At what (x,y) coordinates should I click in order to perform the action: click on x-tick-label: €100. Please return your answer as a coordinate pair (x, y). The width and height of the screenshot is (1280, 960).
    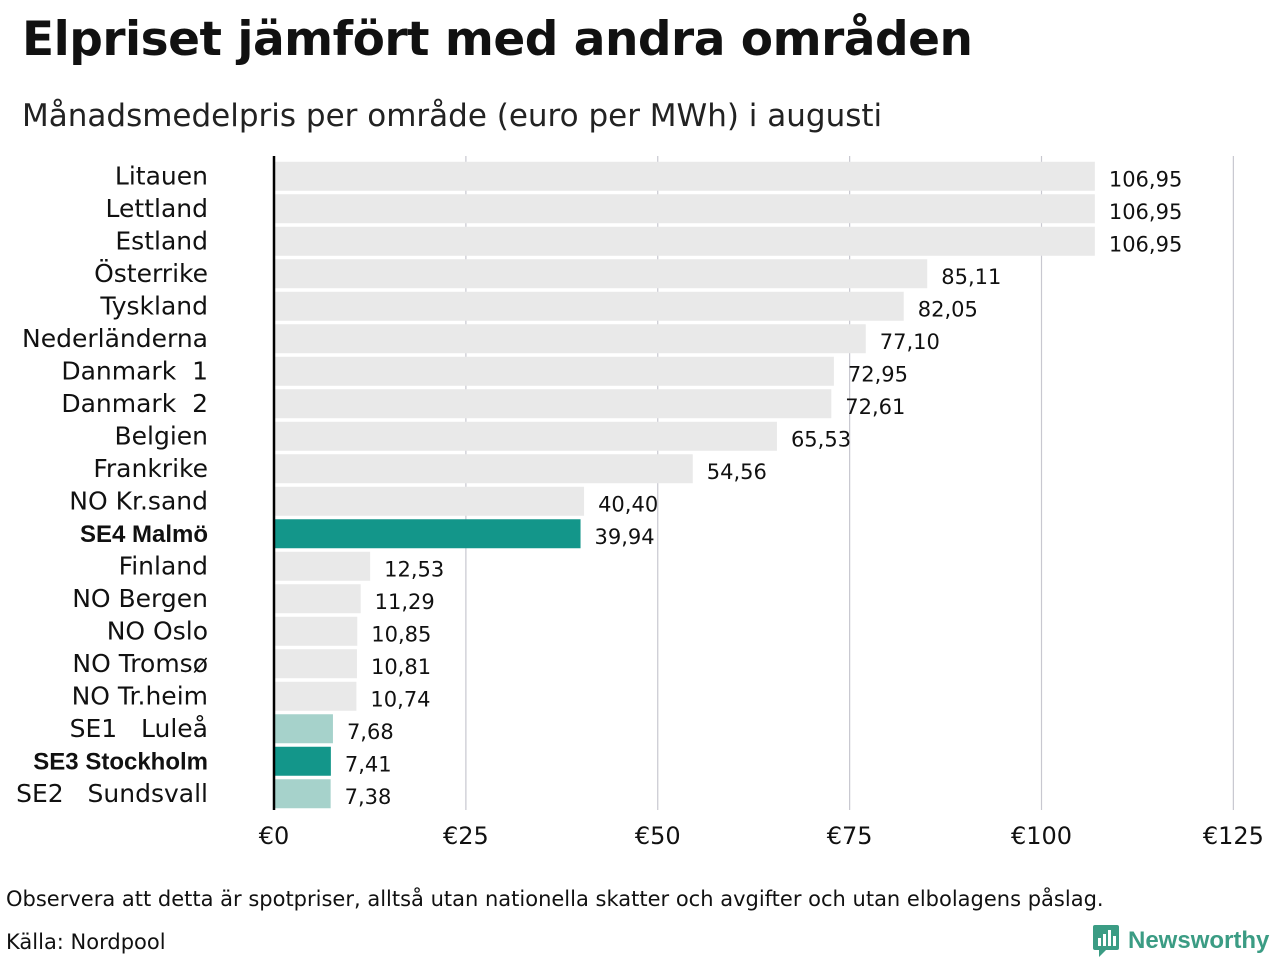
    Looking at the image, I should click on (1041, 836).